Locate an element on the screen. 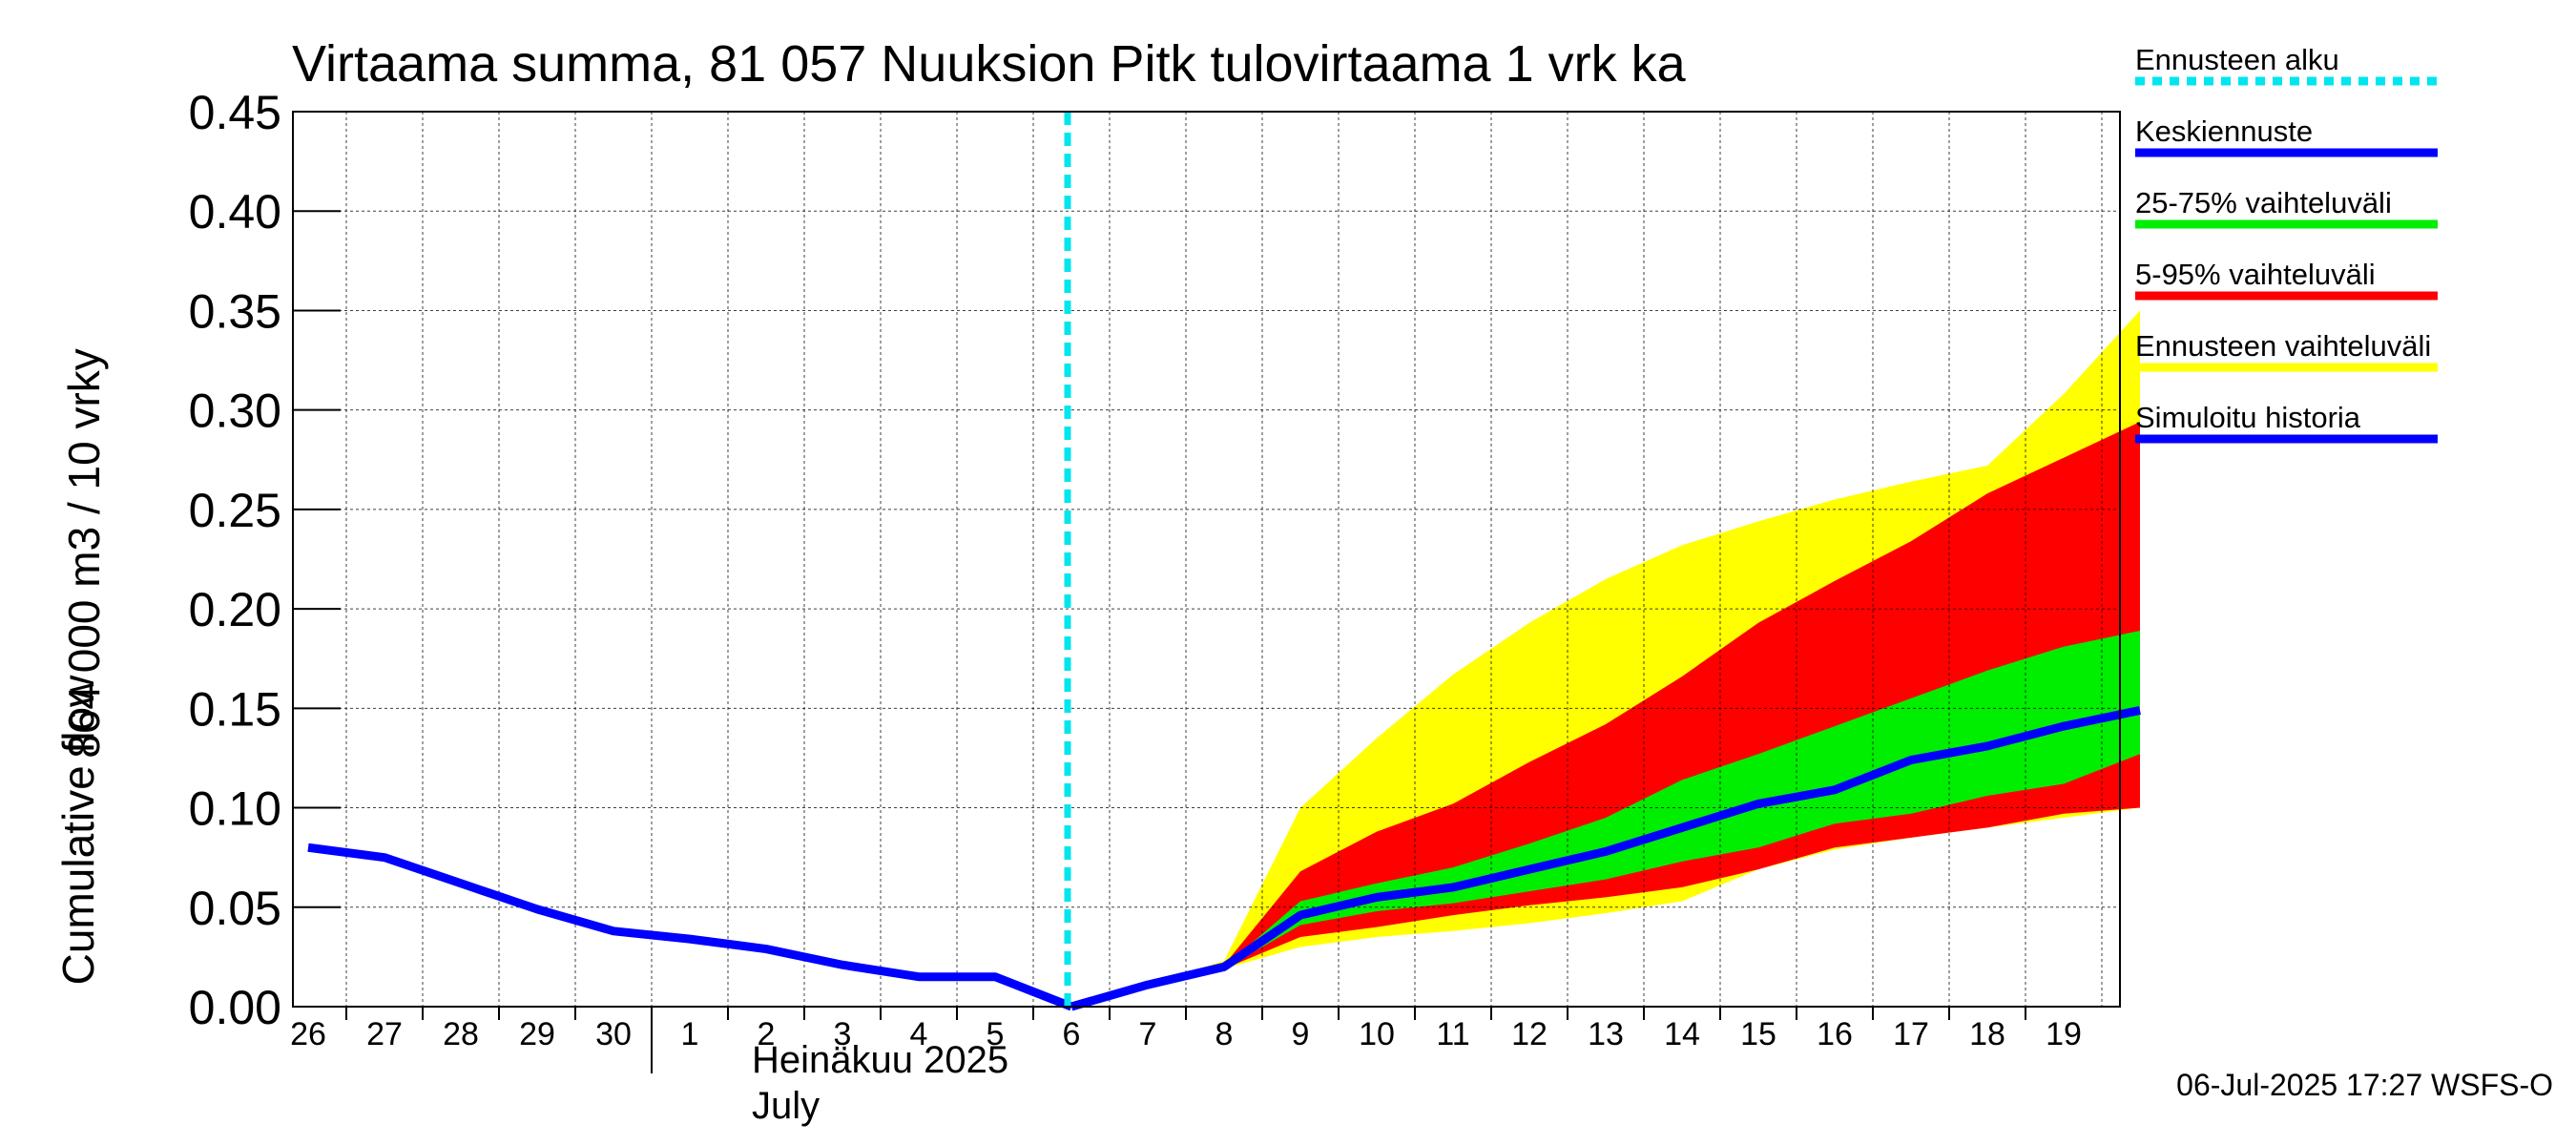 The height and width of the screenshot is (1145, 2576). x-tick-label: 4 is located at coordinates (919, 1034).